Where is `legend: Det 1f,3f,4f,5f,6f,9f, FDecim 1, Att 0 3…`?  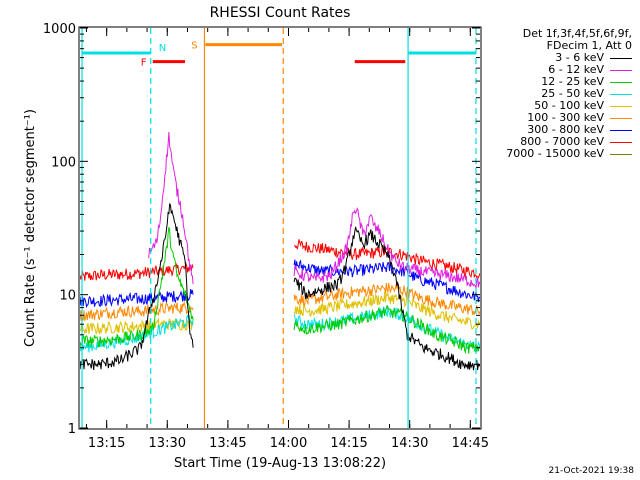 legend: Det 1f,3f,4f,5f,6f,9f, FDecim 1, Att 0 3… is located at coordinates (569, 94).